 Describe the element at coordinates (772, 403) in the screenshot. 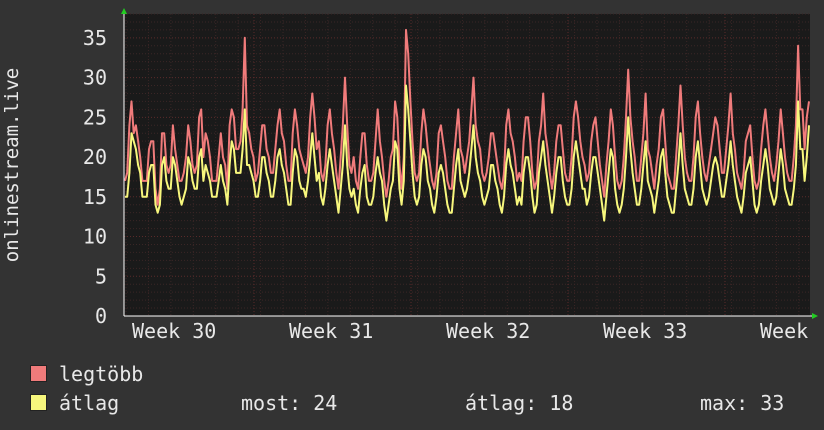

I see `stat-max-value: 33` at that location.